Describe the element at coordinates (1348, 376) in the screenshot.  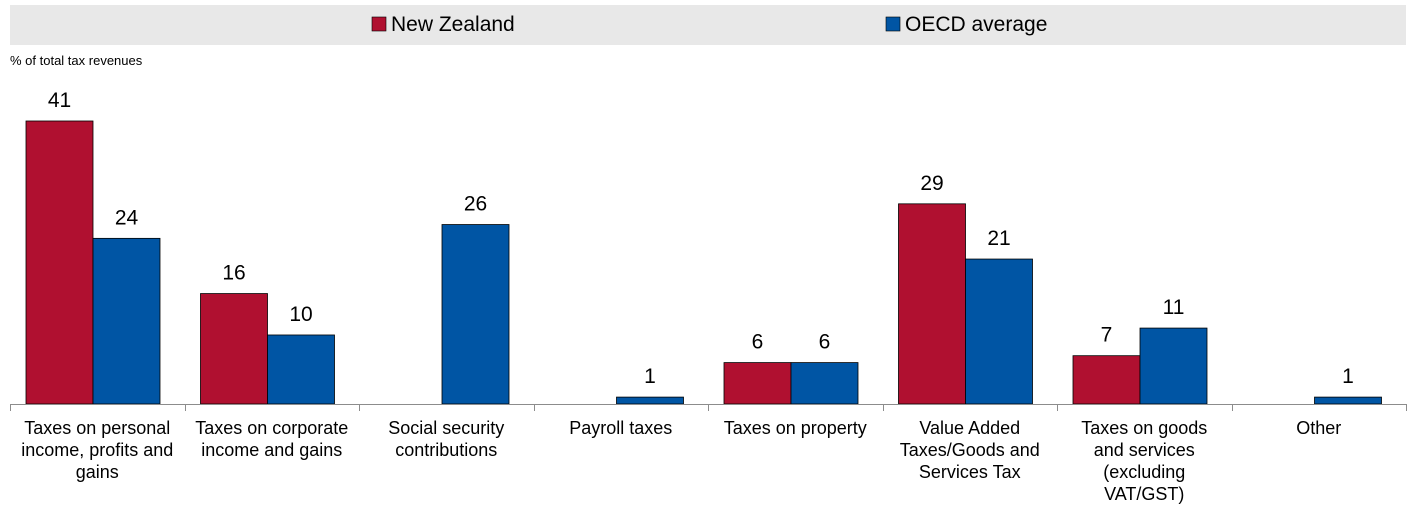
I see `value-label-oecd-average-8: 1` at that location.